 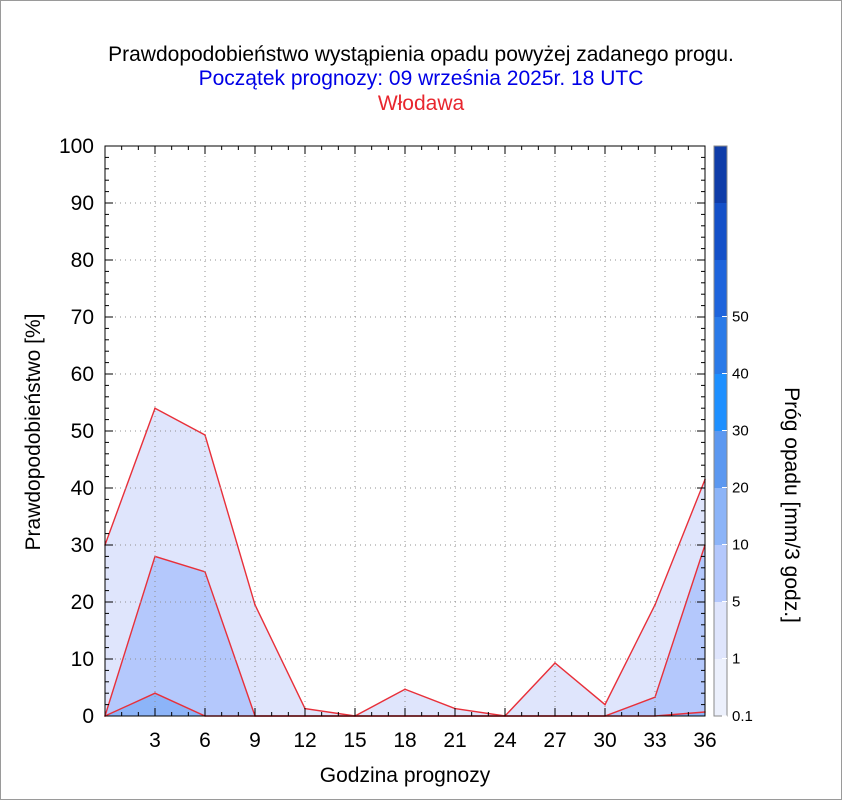 I want to click on y-tick-label: 90, so click(x=82, y=203).